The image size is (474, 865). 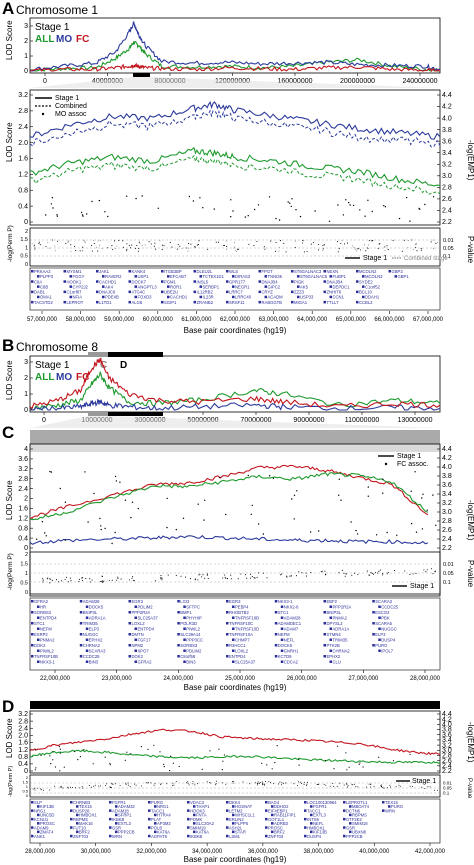 What do you see at coordinates (235, 756) in the screenshot?
I see `series-line-all` at bounding box center [235, 756].